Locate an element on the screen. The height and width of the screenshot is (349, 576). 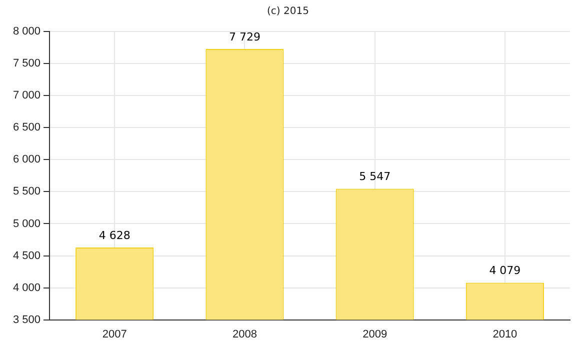
y-tick-label: 8 000 is located at coordinates (26, 32).